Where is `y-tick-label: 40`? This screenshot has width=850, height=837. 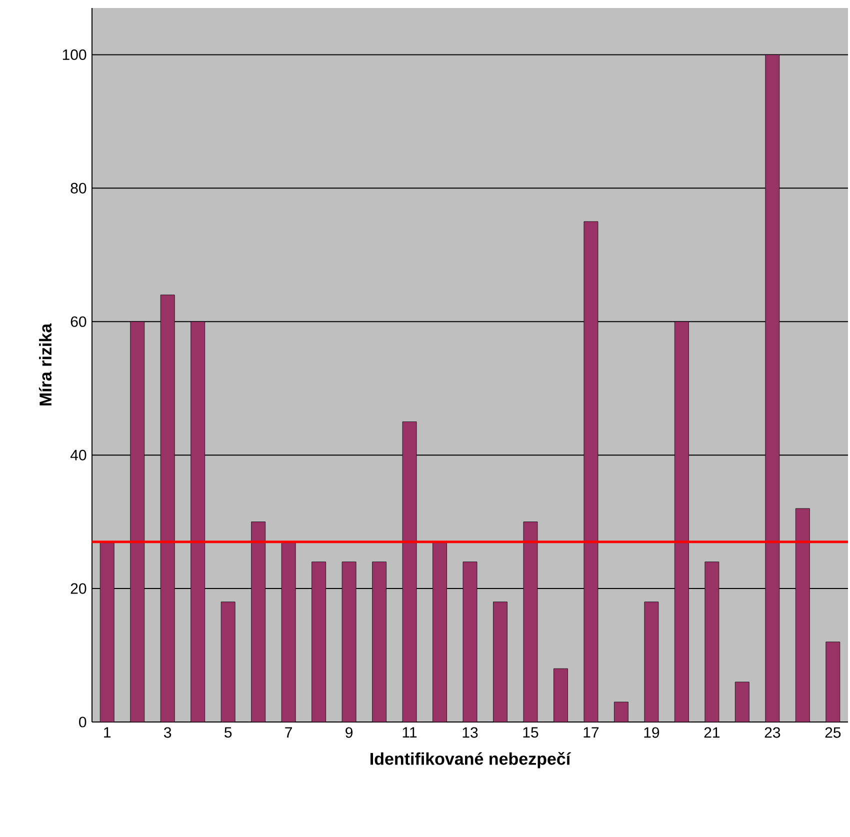 y-tick-label: 40 is located at coordinates (78, 455).